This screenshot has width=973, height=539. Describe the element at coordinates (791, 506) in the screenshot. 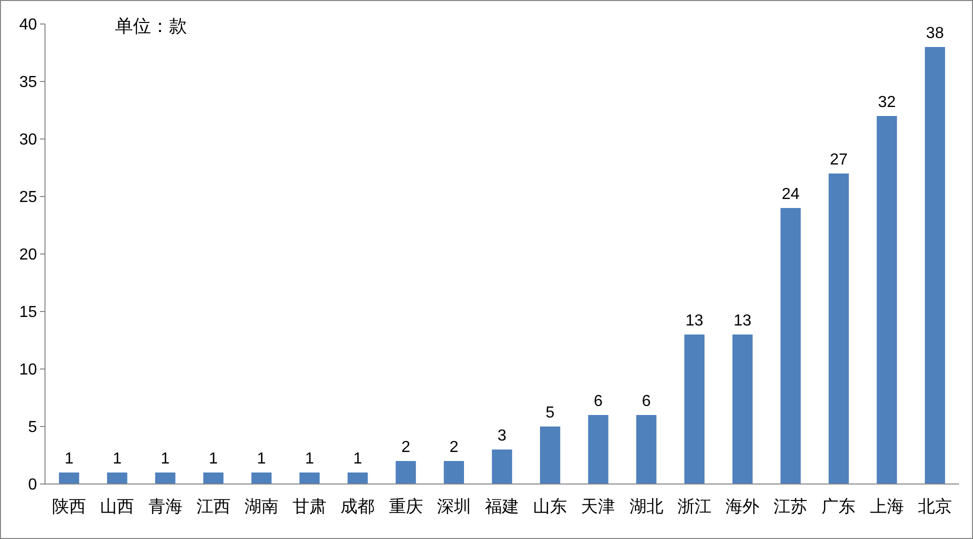

I see `x-tick-label: 江苏` at that location.